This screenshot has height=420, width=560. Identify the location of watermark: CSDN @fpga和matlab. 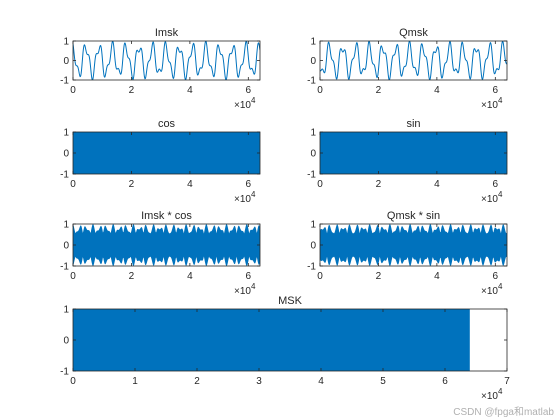
(503, 412).